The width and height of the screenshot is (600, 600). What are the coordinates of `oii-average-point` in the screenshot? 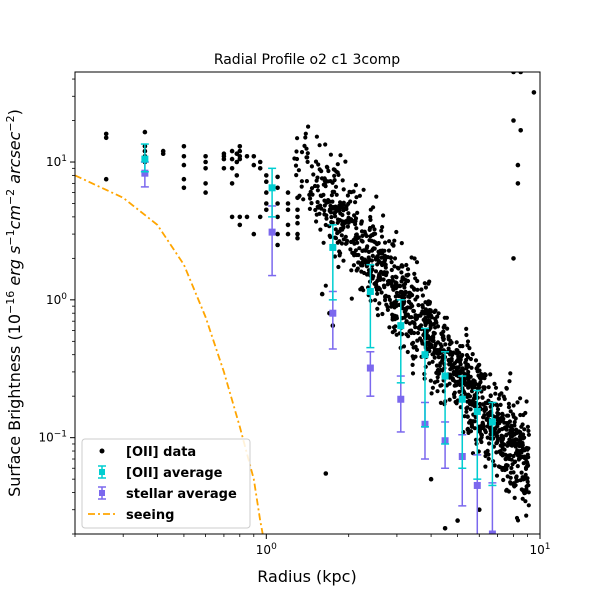 It's located at (492, 444).